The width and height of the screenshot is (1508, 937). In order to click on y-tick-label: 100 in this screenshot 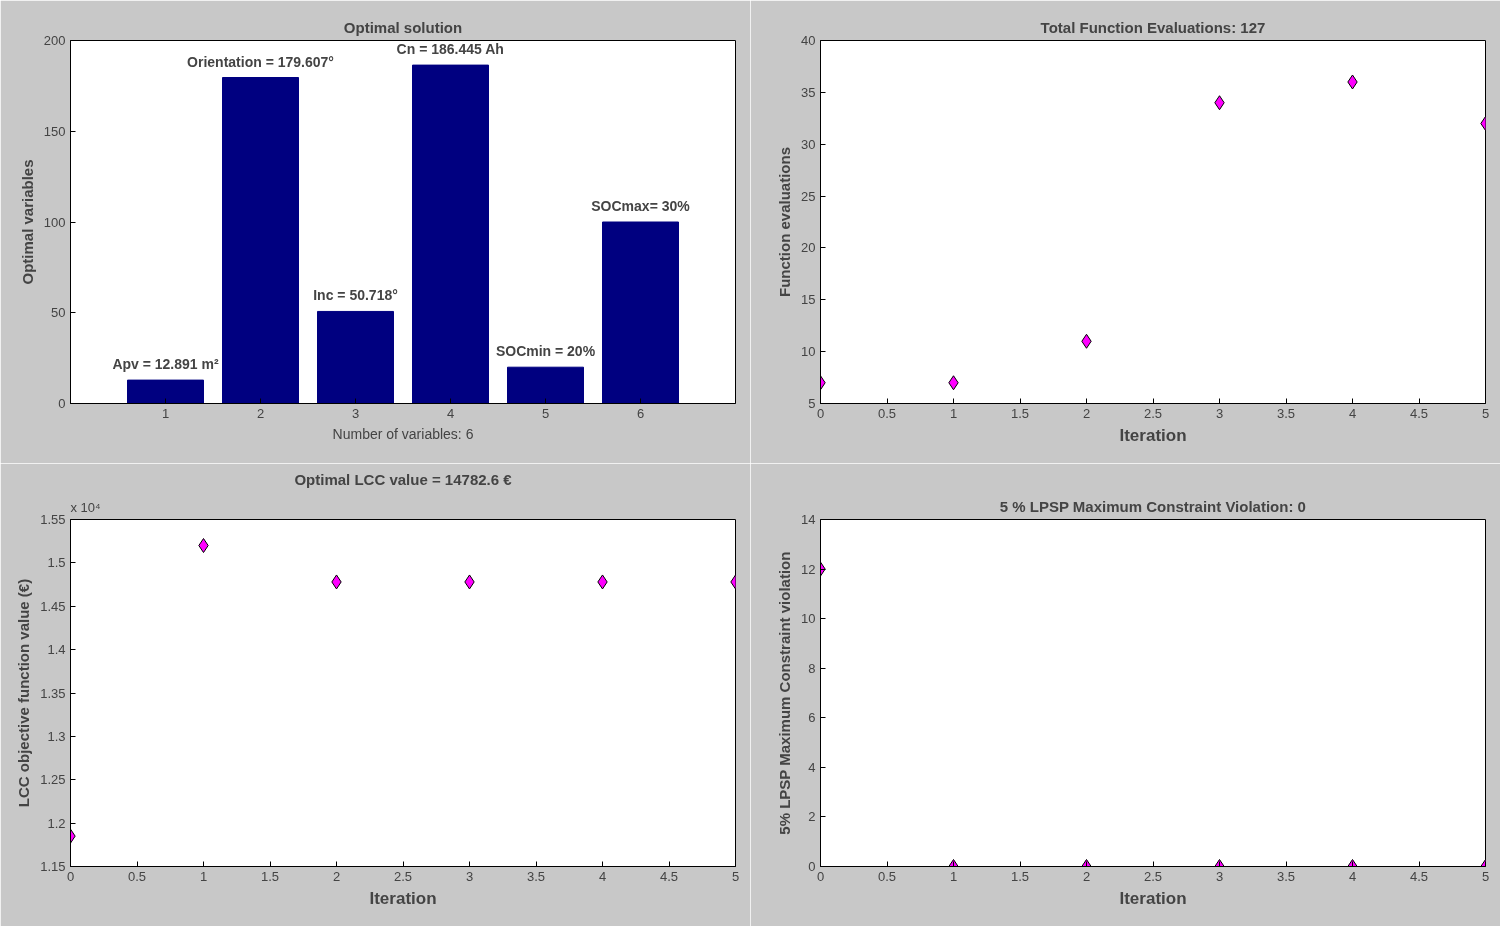, I will do `click(54, 222)`.